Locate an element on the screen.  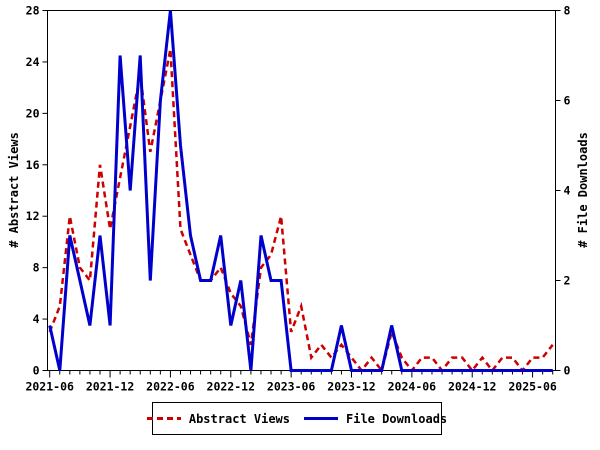
legend: Abstract Views File Downloads is located at coordinates (296, 418).